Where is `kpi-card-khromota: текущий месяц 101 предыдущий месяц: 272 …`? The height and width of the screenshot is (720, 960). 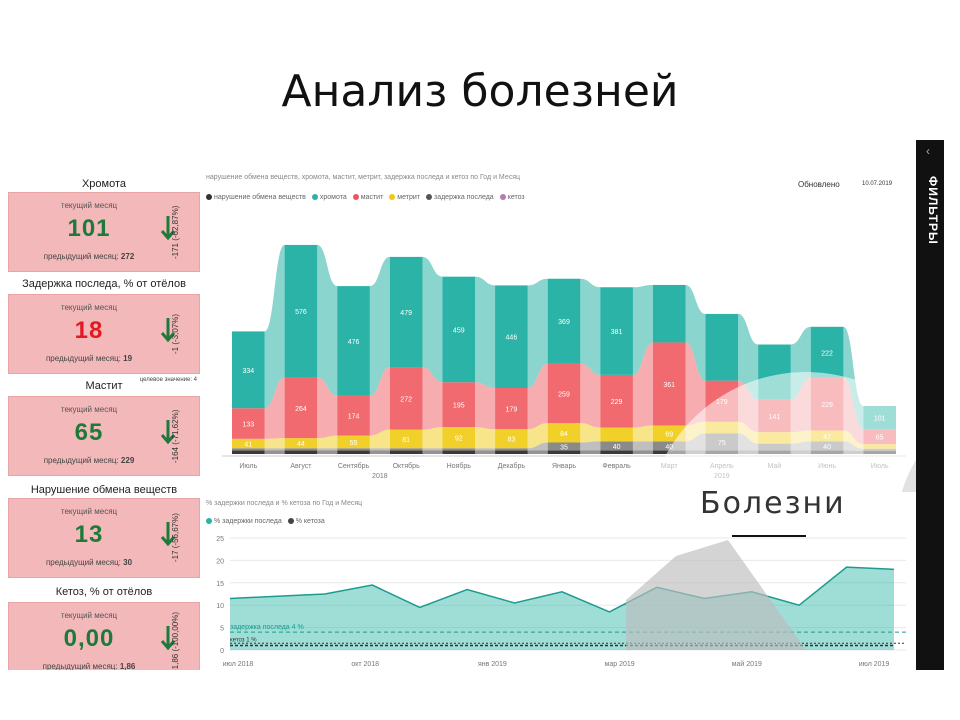
kpi-card-khromota: текущий месяц 101 предыдущий месяц: 272 … is located at coordinates (104, 232).